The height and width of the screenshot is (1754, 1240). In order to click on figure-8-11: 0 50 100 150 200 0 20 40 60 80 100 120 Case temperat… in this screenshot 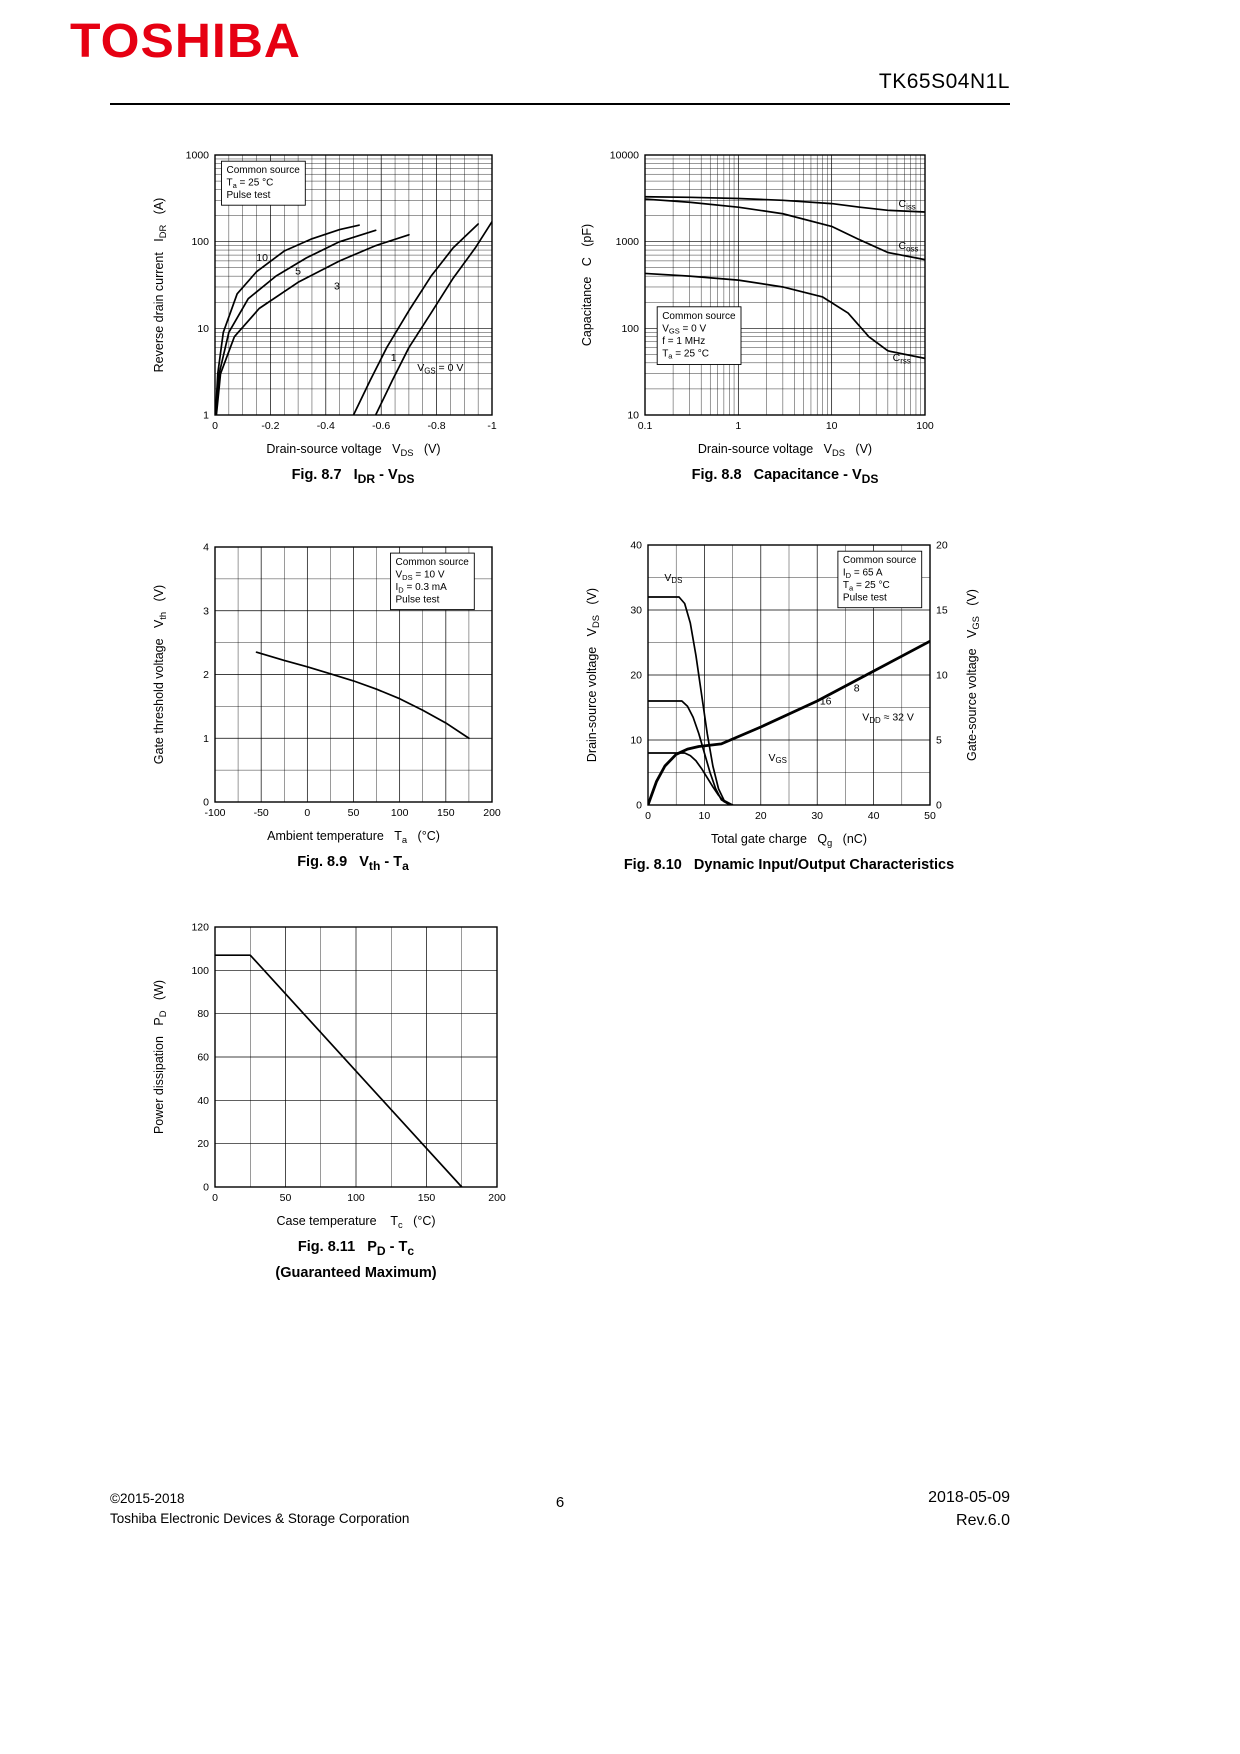, I will do `click(325, 1120)`.